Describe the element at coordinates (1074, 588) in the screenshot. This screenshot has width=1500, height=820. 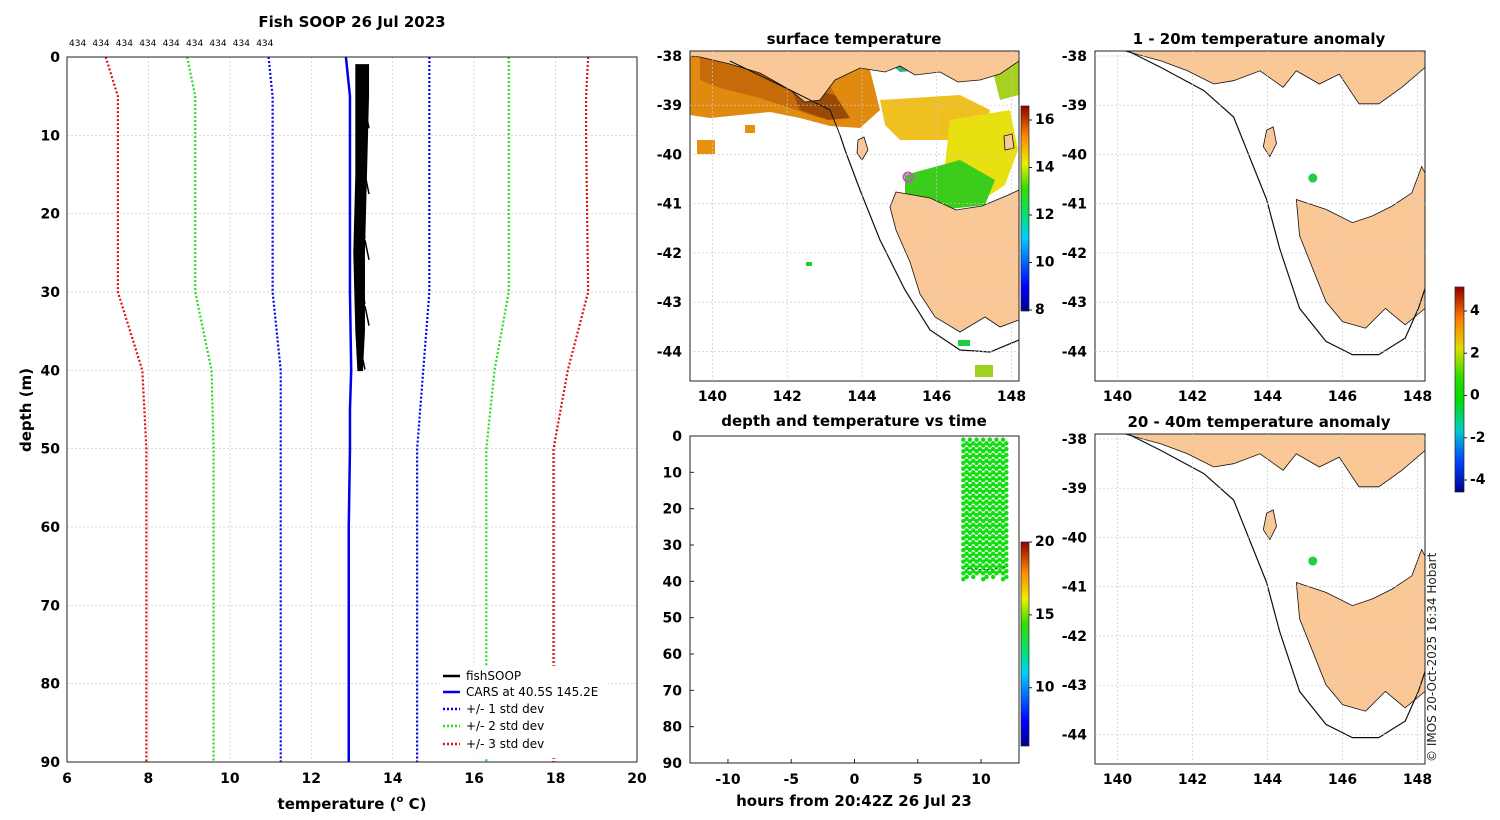
I see `map-tick-lat: -41` at that location.